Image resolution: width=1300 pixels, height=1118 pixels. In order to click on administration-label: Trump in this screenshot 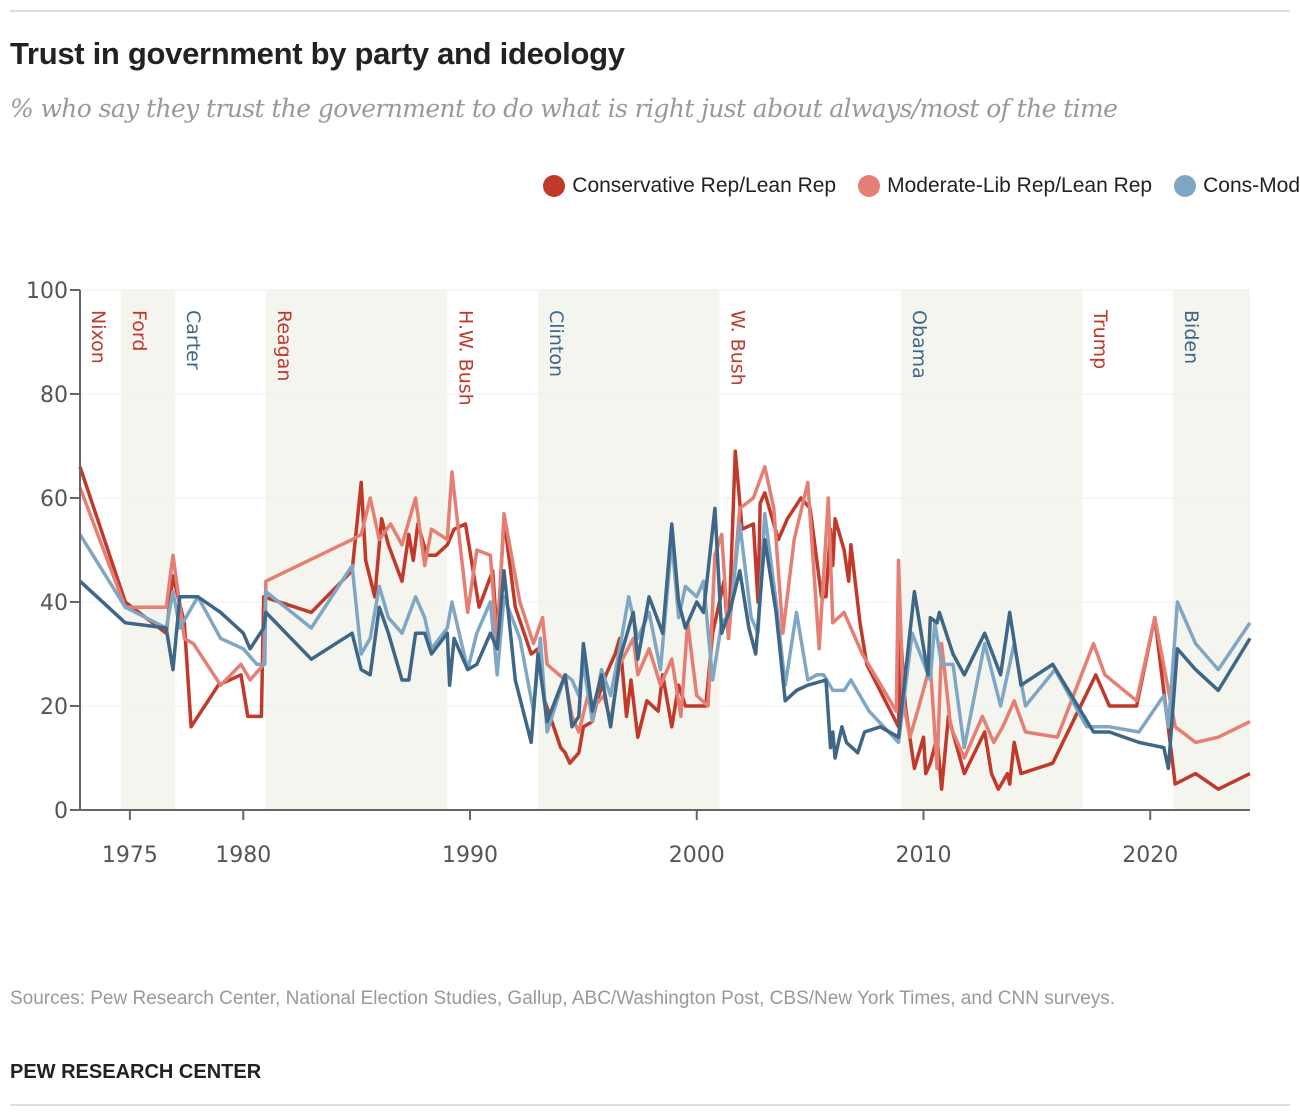, I will do `click(1100, 339)`.